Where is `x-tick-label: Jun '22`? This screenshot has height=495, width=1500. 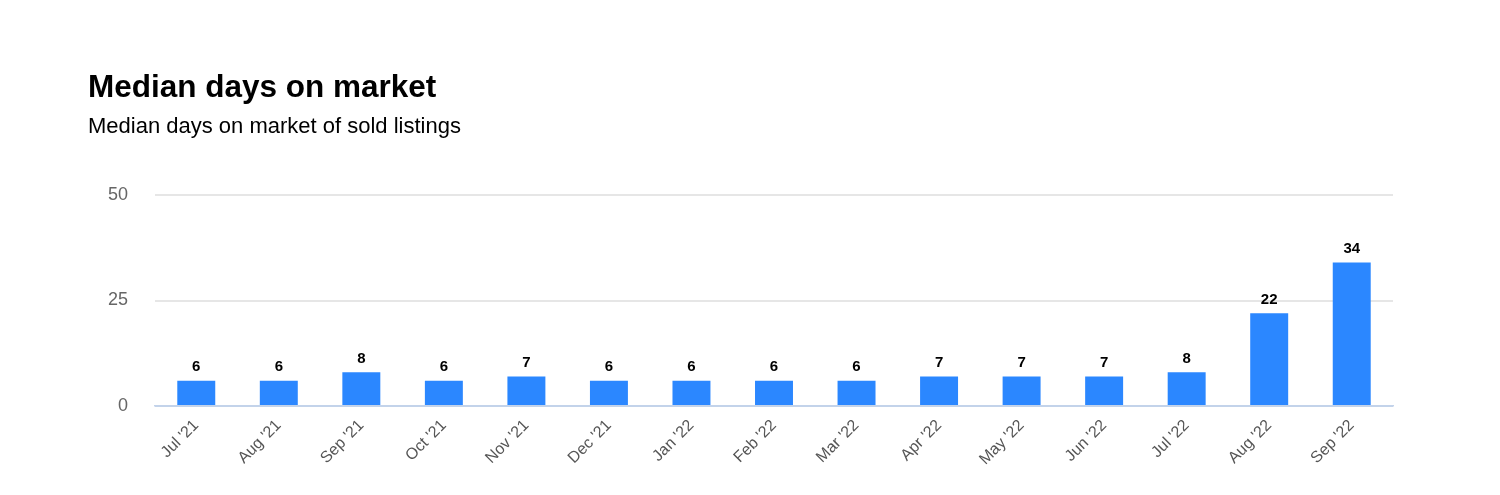 x-tick-label: Jun '22 is located at coordinates (1085, 440).